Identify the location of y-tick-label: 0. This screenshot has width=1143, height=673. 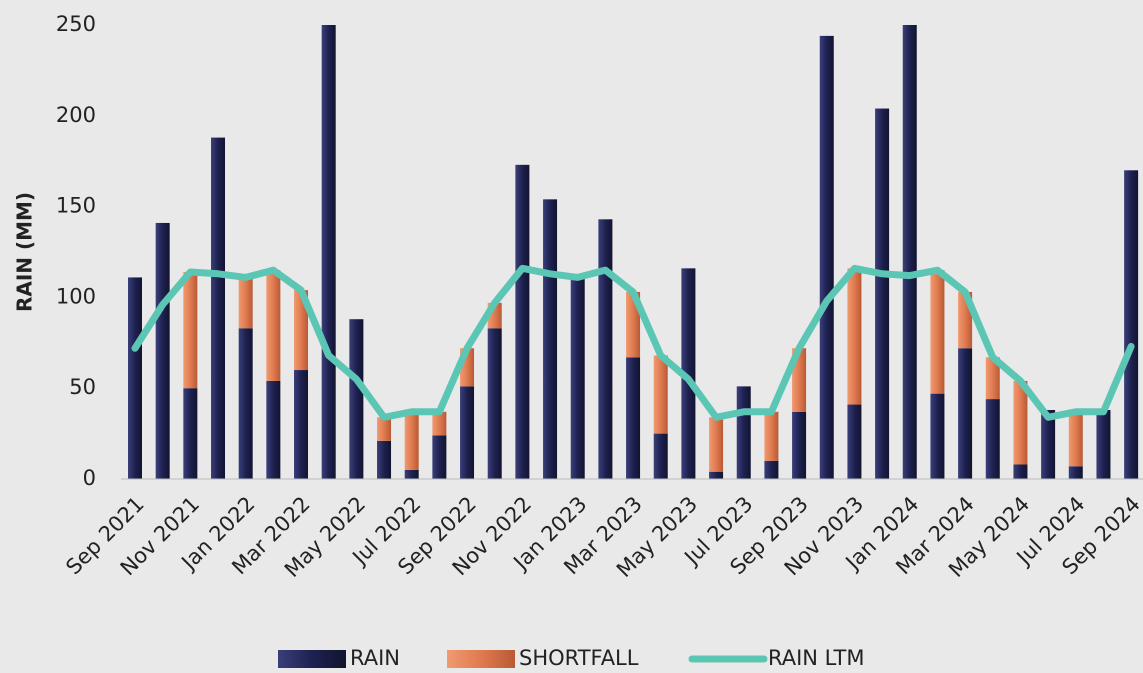
(89, 478).